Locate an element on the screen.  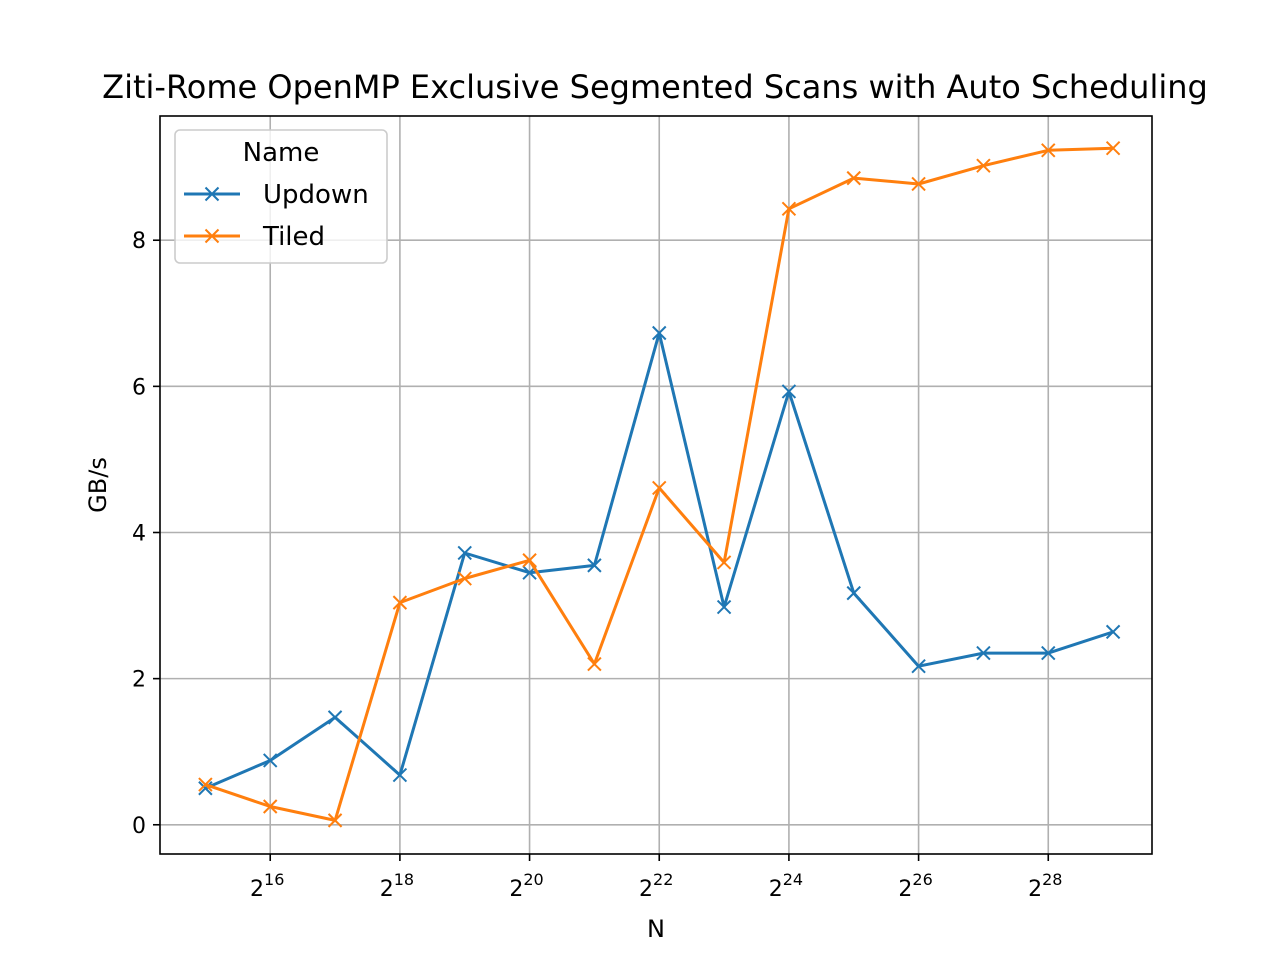
legend-label-updown: Updown is located at coordinates (316, 195).